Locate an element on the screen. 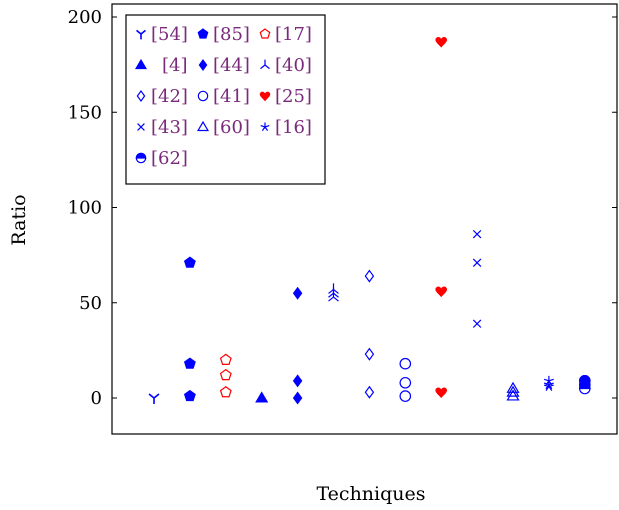 The image size is (619, 510). legend-entry: [17] is located at coordinates (285, 34).